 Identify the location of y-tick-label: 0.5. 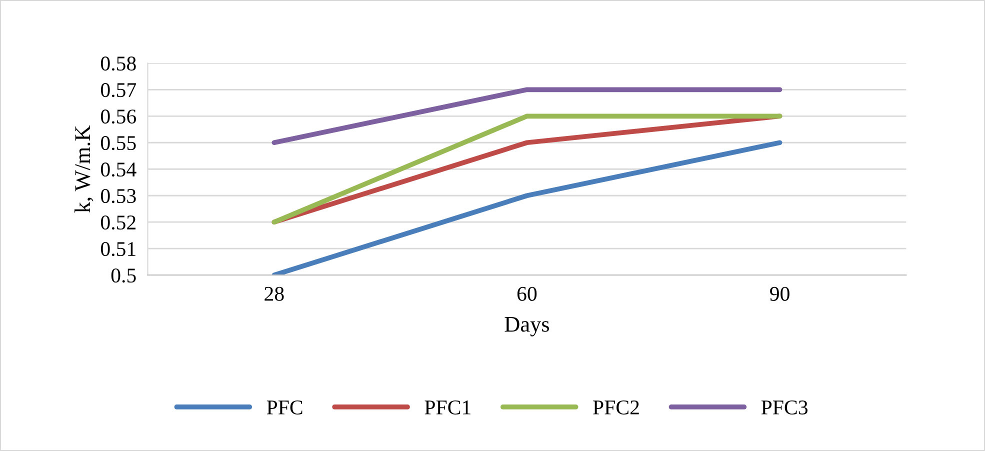
(123, 275).